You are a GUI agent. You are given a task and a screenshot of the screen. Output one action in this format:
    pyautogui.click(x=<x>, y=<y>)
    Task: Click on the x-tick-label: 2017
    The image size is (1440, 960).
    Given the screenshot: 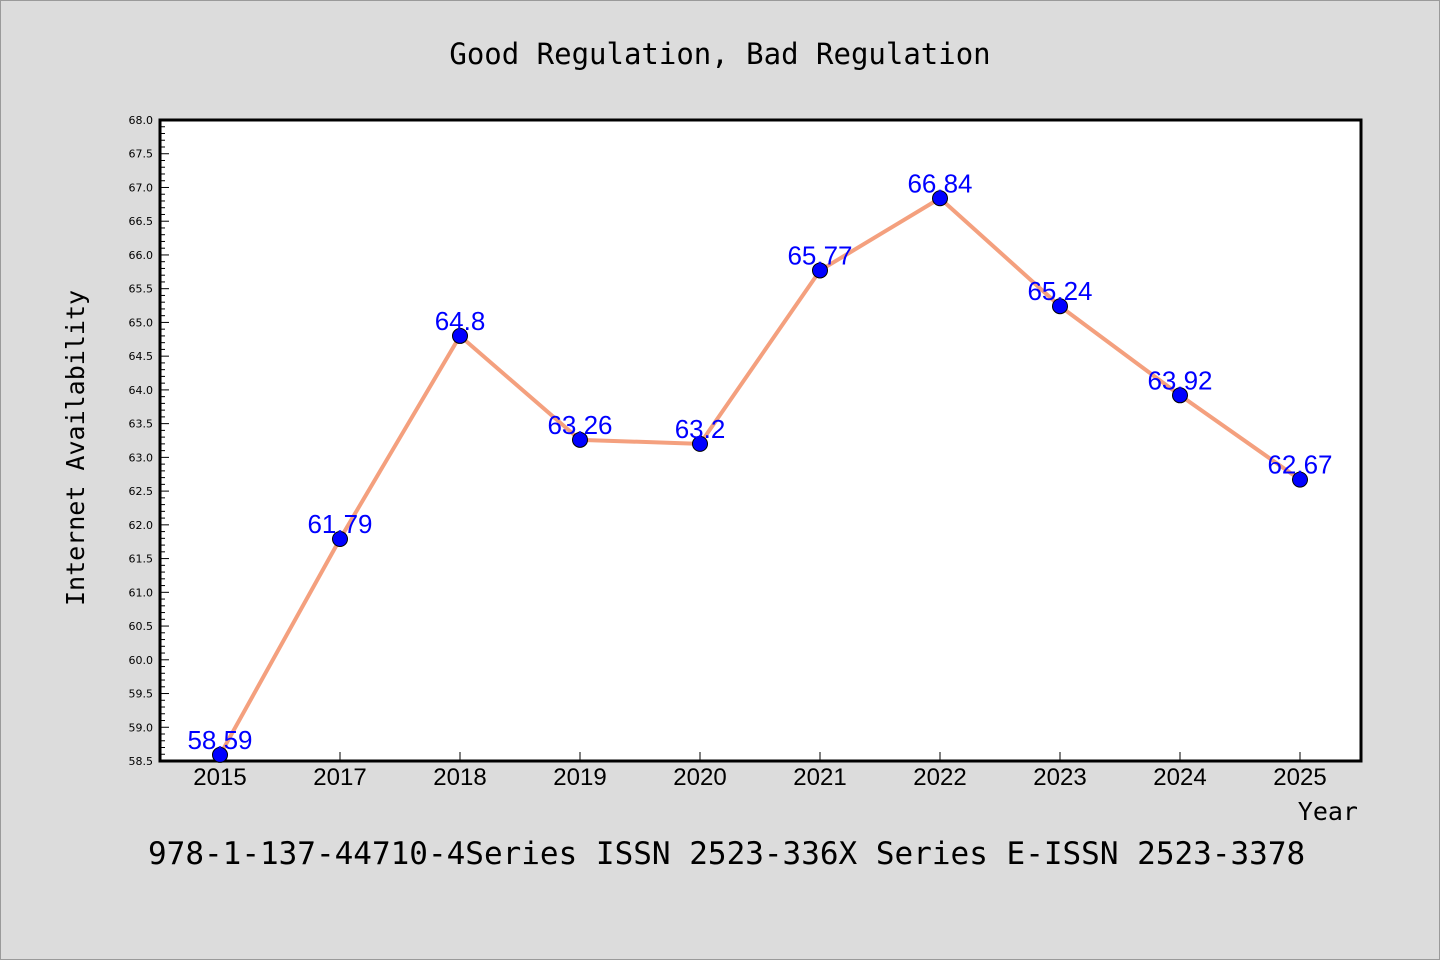 What is the action you would take?
    pyautogui.click(x=339, y=777)
    